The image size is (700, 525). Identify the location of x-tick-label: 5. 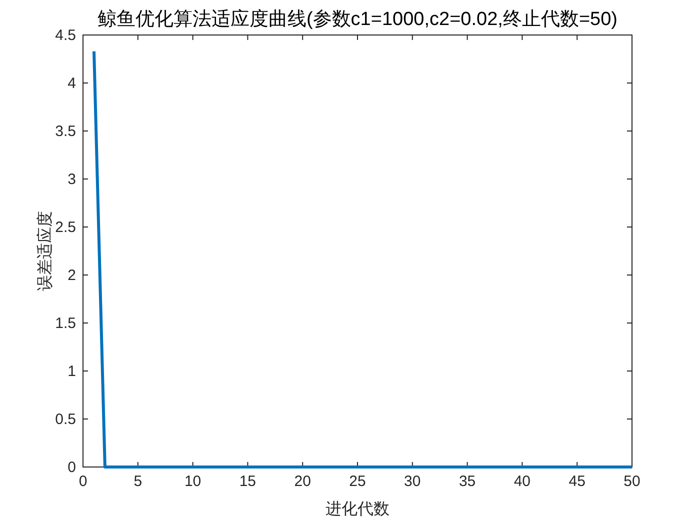
(138, 481).